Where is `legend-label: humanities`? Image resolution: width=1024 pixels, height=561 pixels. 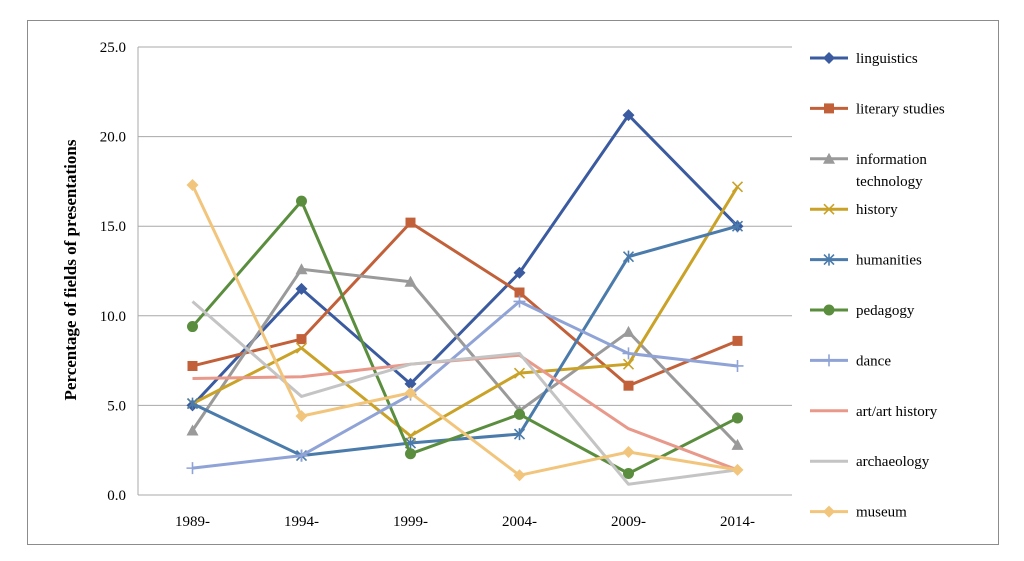
legend-label: humanities is located at coordinates (889, 261).